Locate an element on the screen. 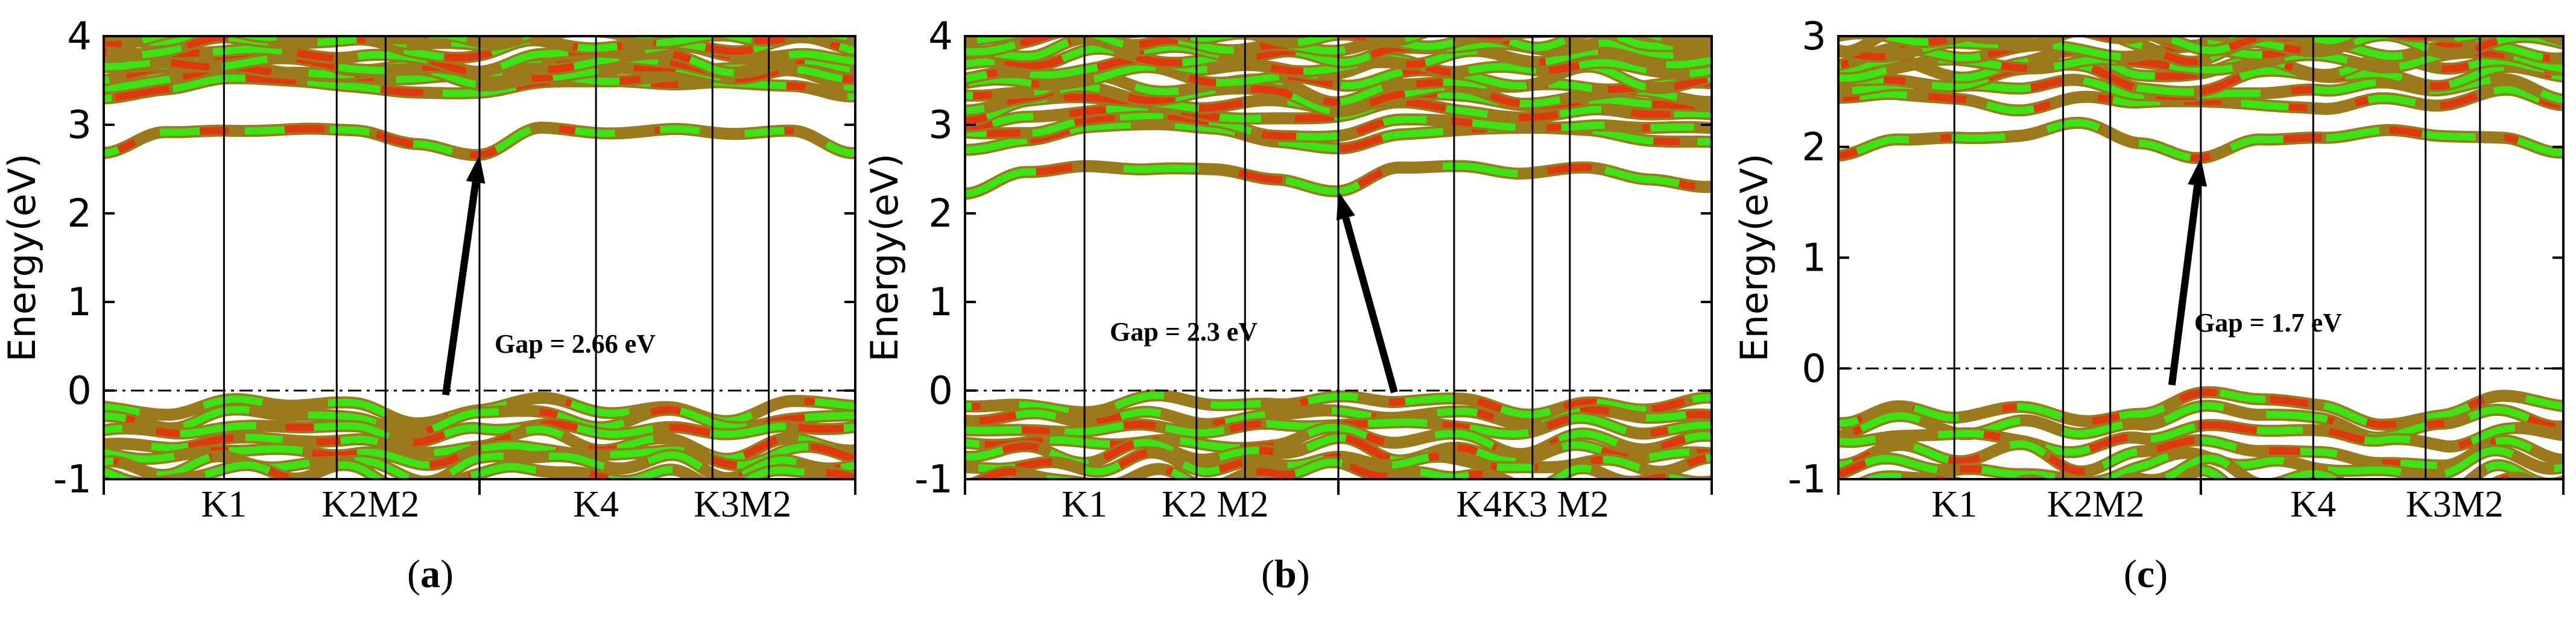  gap-annotation: Gap = 2.66 eV is located at coordinates (575, 344).